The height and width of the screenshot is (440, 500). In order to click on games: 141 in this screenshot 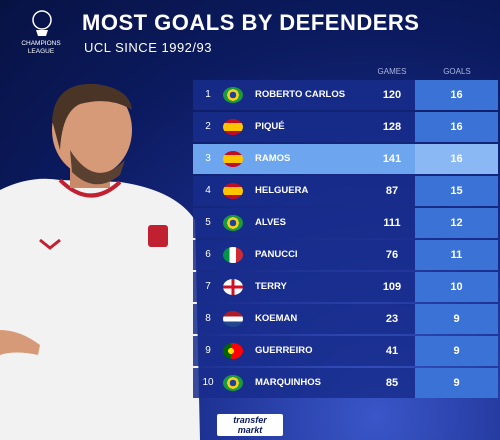, I will do `click(392, 159)`.